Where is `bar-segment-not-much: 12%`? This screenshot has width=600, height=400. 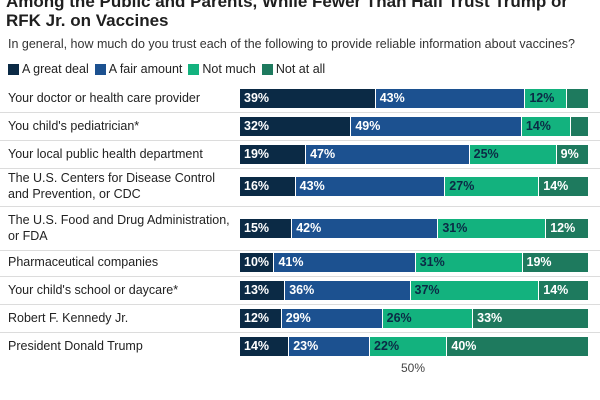 bar-segment-not-much: 12% is located at coordinates (546, 98).